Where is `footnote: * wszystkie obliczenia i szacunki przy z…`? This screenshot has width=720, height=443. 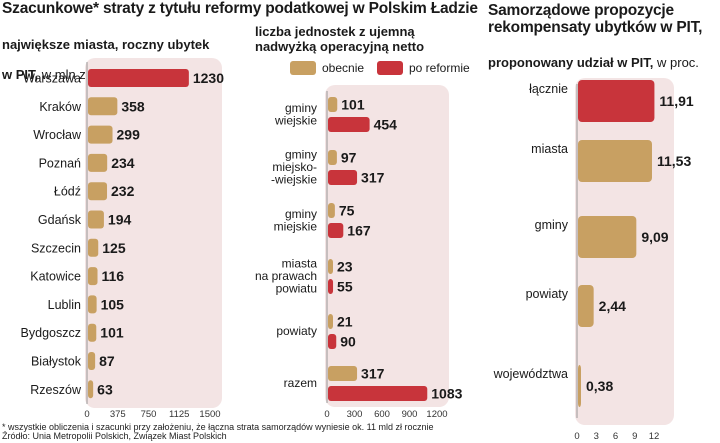 footnote: * wszystkie obliczenia i szacunki przy z… is located at coordinates (218, 427).